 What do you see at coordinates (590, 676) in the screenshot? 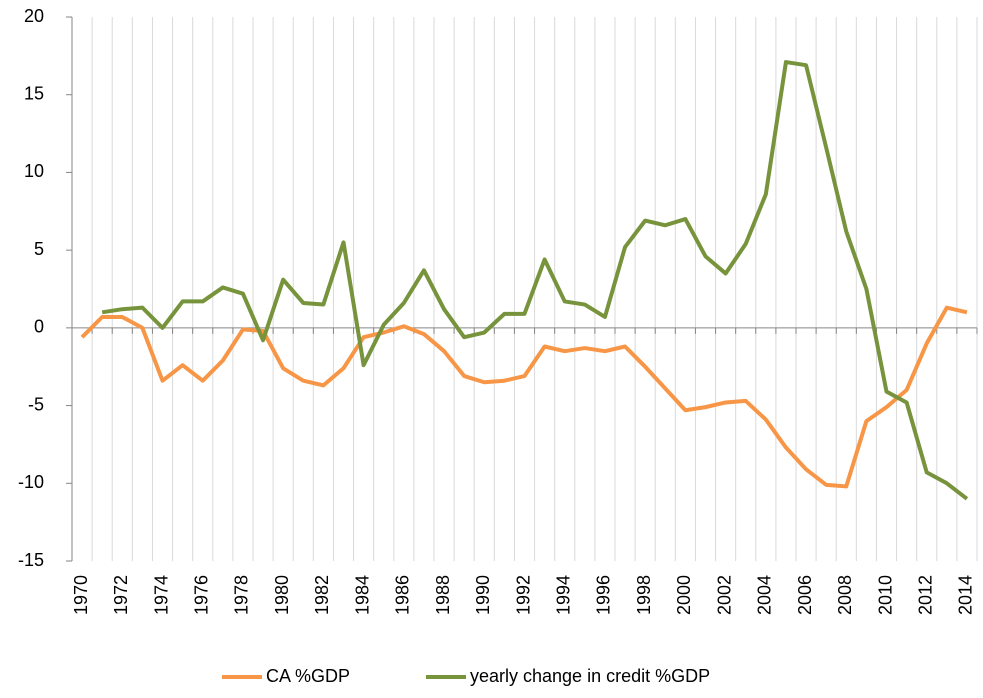
I see `legend-label: yearly change in credit %GDP` at bounding box center [590, 676].